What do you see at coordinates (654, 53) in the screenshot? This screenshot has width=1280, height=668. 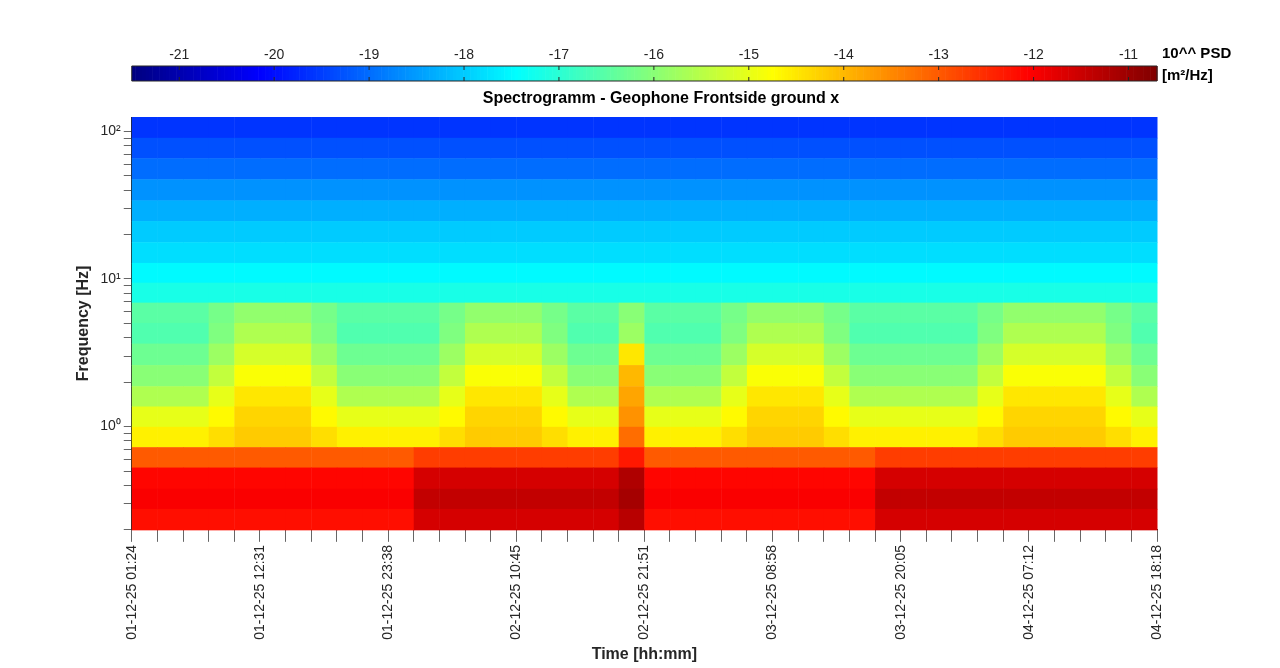 I see `color-bar-label: -16` at bounding box center [654, 53].